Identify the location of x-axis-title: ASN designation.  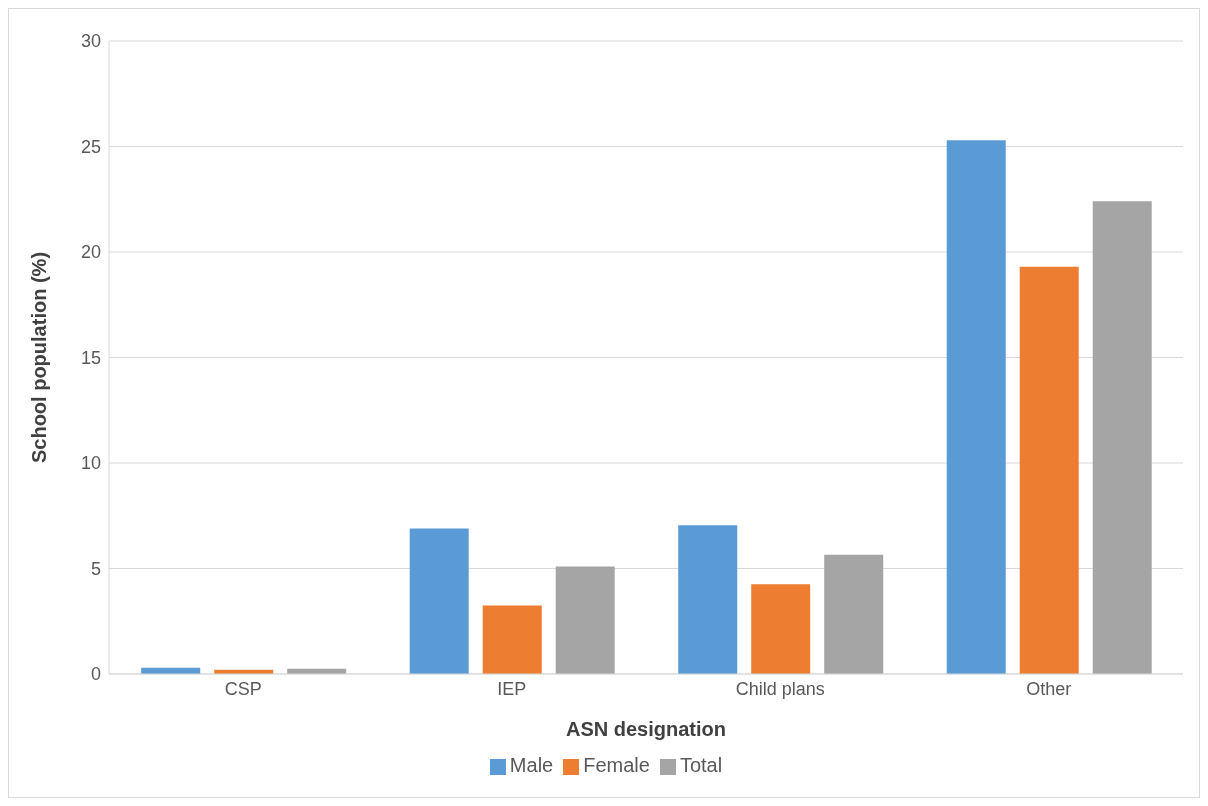
(646, 729).